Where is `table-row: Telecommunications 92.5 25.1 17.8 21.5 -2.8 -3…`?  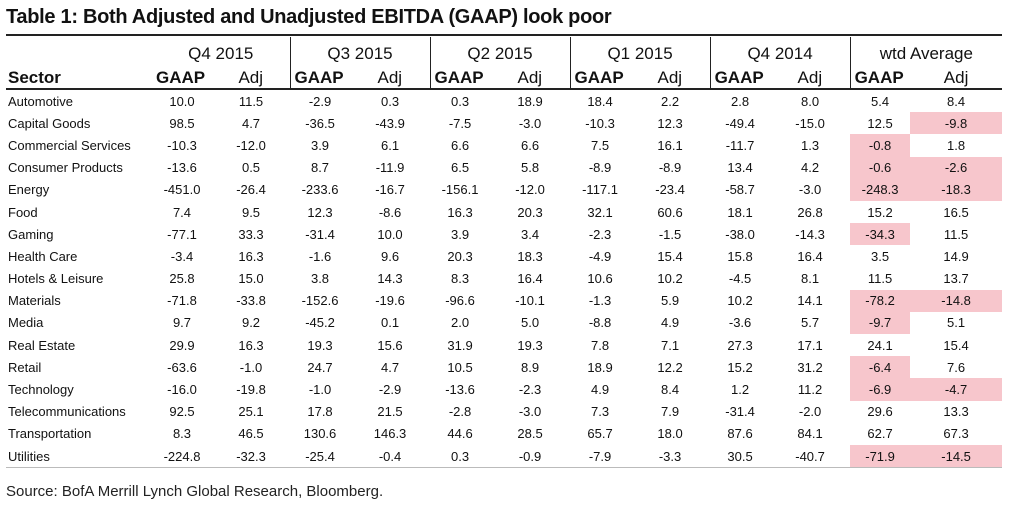 table-row: Telecommunications 92.5 25.1 17.8 21.5 -2.8 -3… is located at coordinates (504, 412).